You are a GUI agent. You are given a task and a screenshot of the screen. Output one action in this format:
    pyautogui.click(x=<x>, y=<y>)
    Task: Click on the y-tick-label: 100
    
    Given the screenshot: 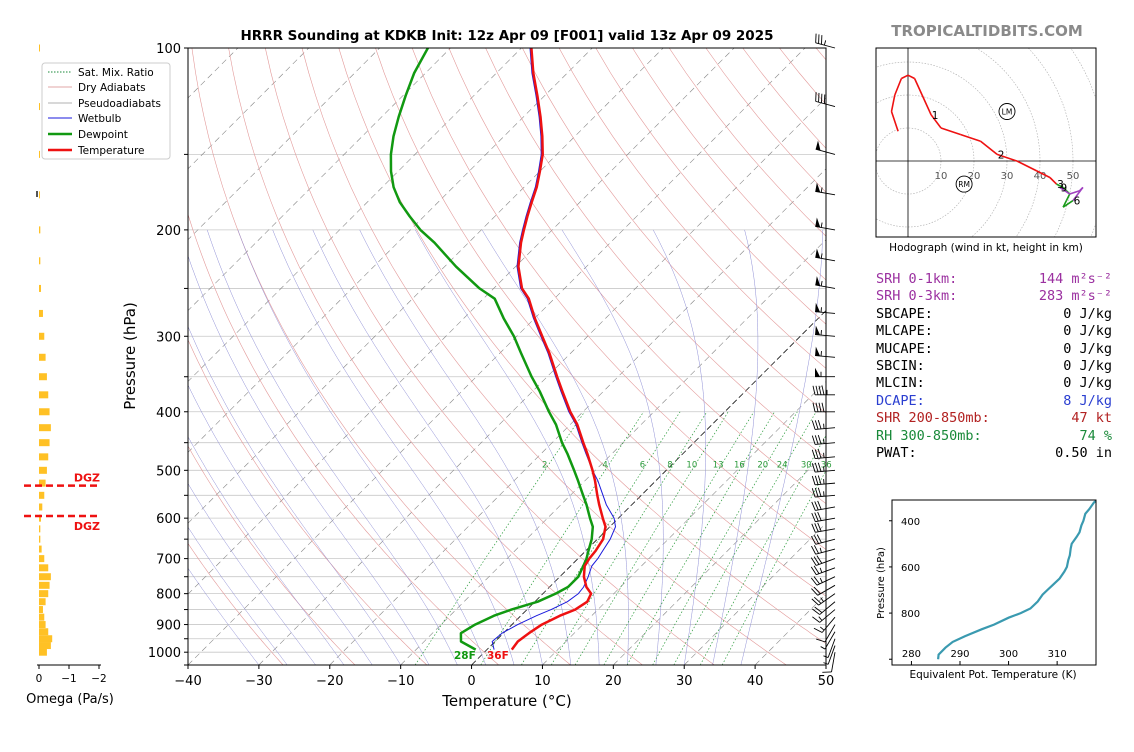 What is the action you would take?
    pyautogui.click(x=168, y=49)
    